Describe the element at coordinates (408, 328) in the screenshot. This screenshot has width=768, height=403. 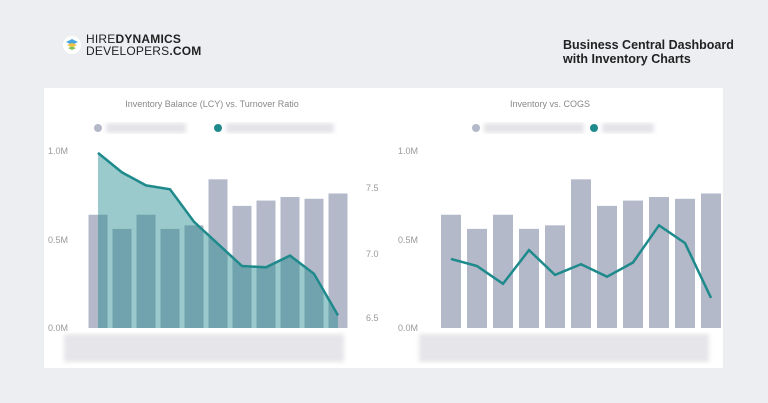
I see `c2-tick-left: 0.0M` at that location.